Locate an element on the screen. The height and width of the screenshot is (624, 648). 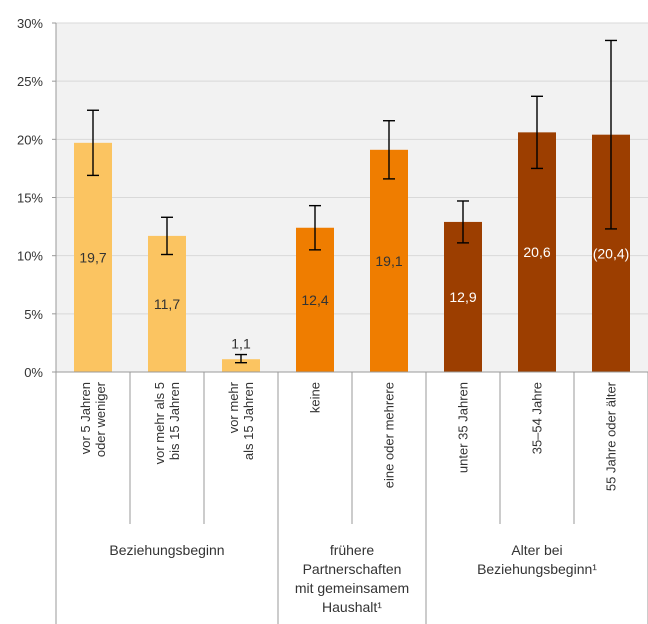
data-label: 12,4 is located at coordinates (314, 300).